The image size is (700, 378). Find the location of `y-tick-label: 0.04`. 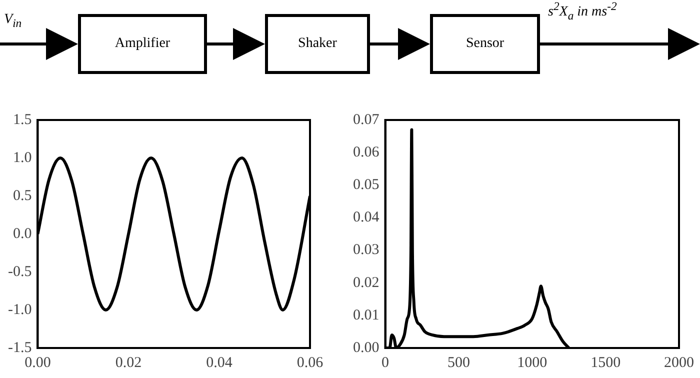

y-tick-label: 0.04 is located at coordinates (366, 218).